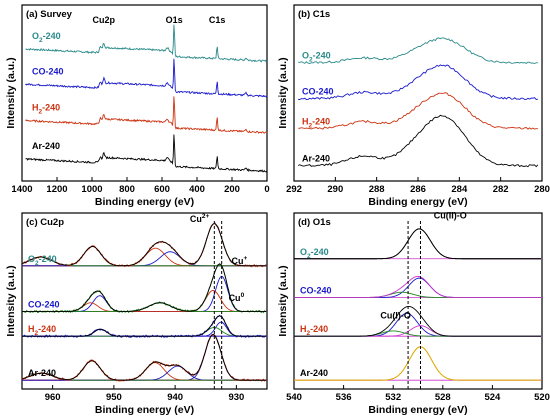  What do you see at coordinates (21, 189) in the screenshot?
I see `x-tick-label: 1400` at bounding box center [21, 189].